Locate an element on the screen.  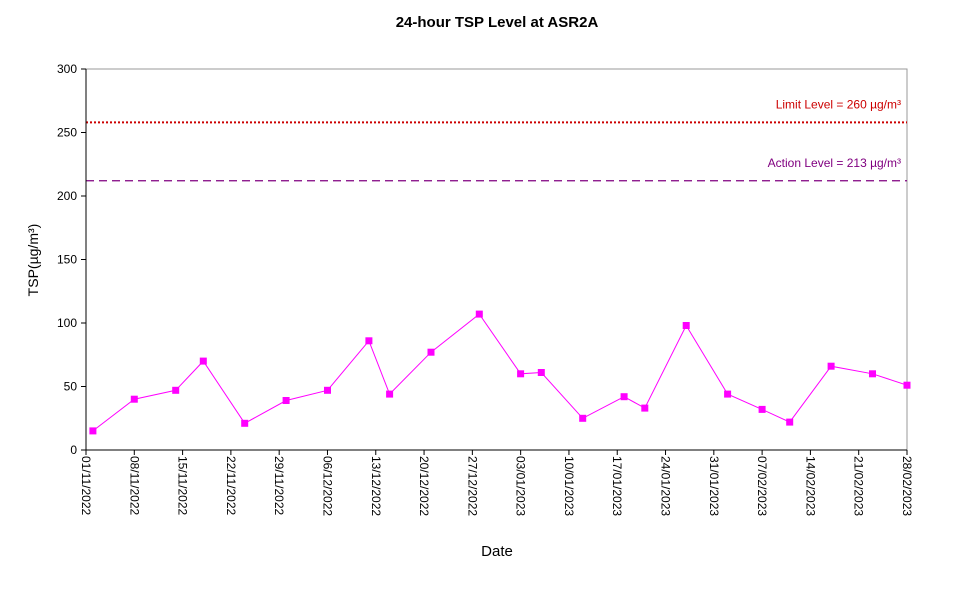
x-tick-label: 31/01/2023 is located at coordinates (714, 486).